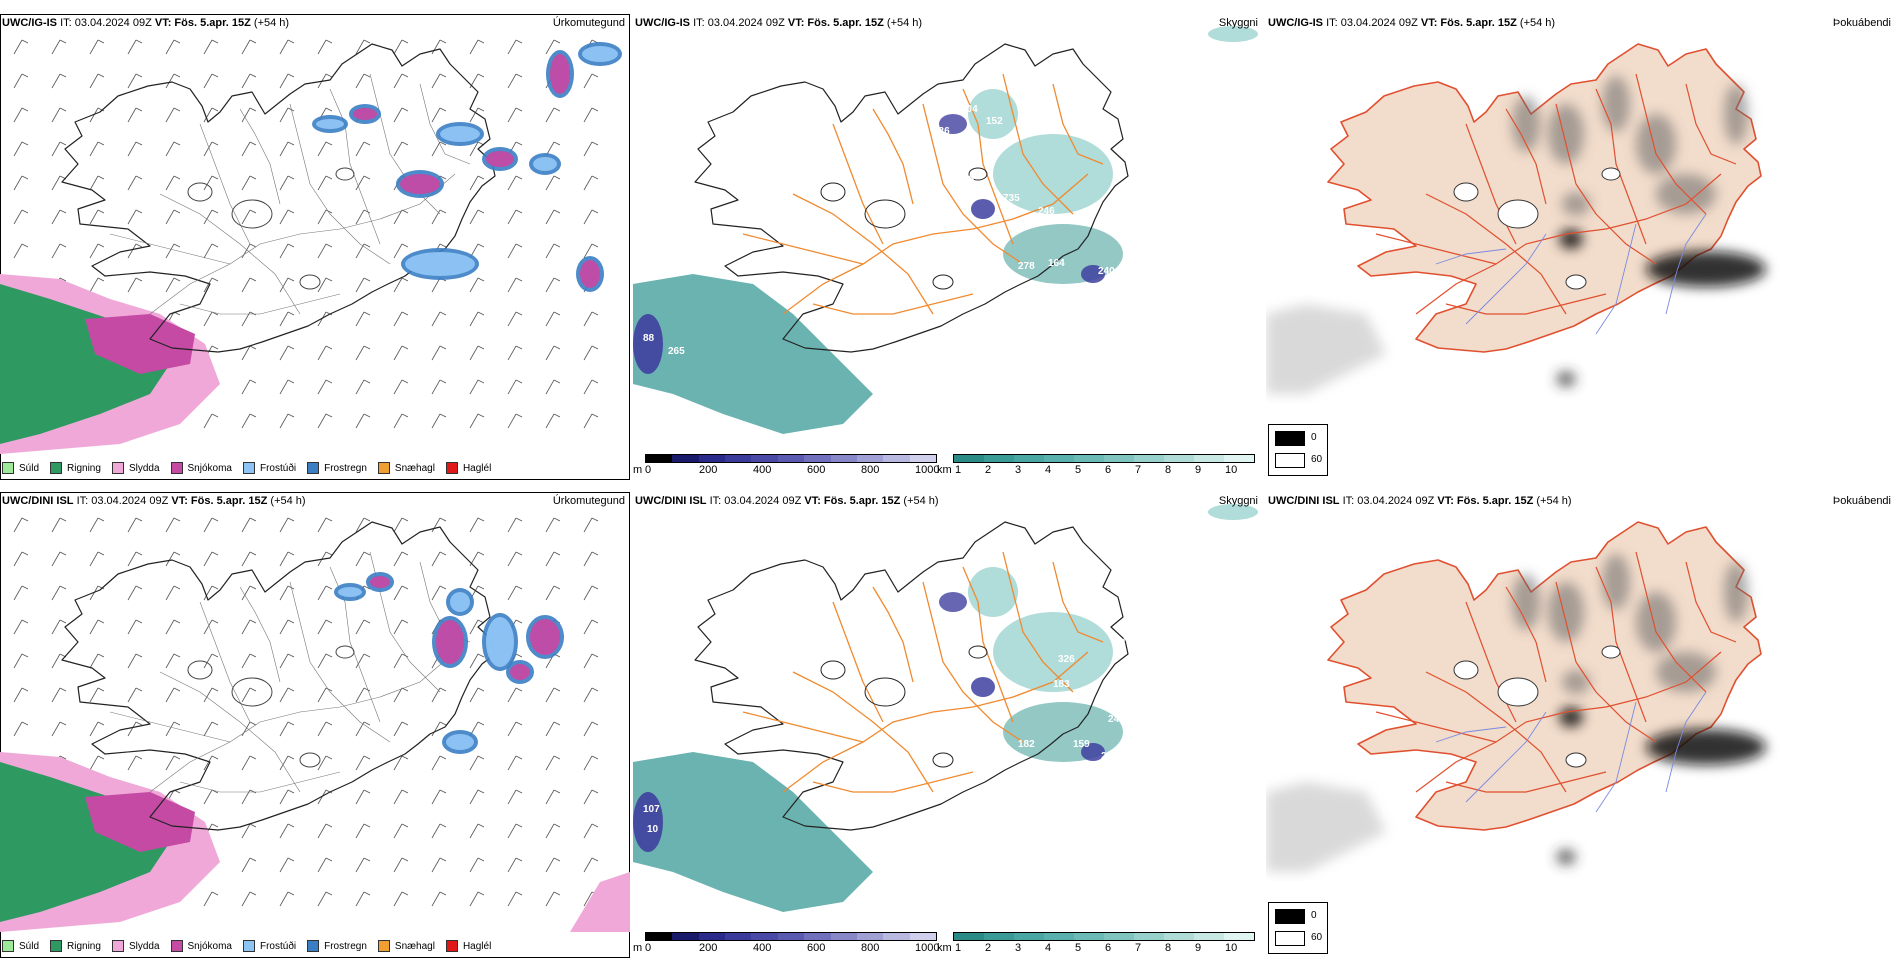 This screenshot has width=1900, height=958. What do you see at coordinates (1566, 857) in the screenshot?
I see `fog-core` at bounding box center [1566, 857].